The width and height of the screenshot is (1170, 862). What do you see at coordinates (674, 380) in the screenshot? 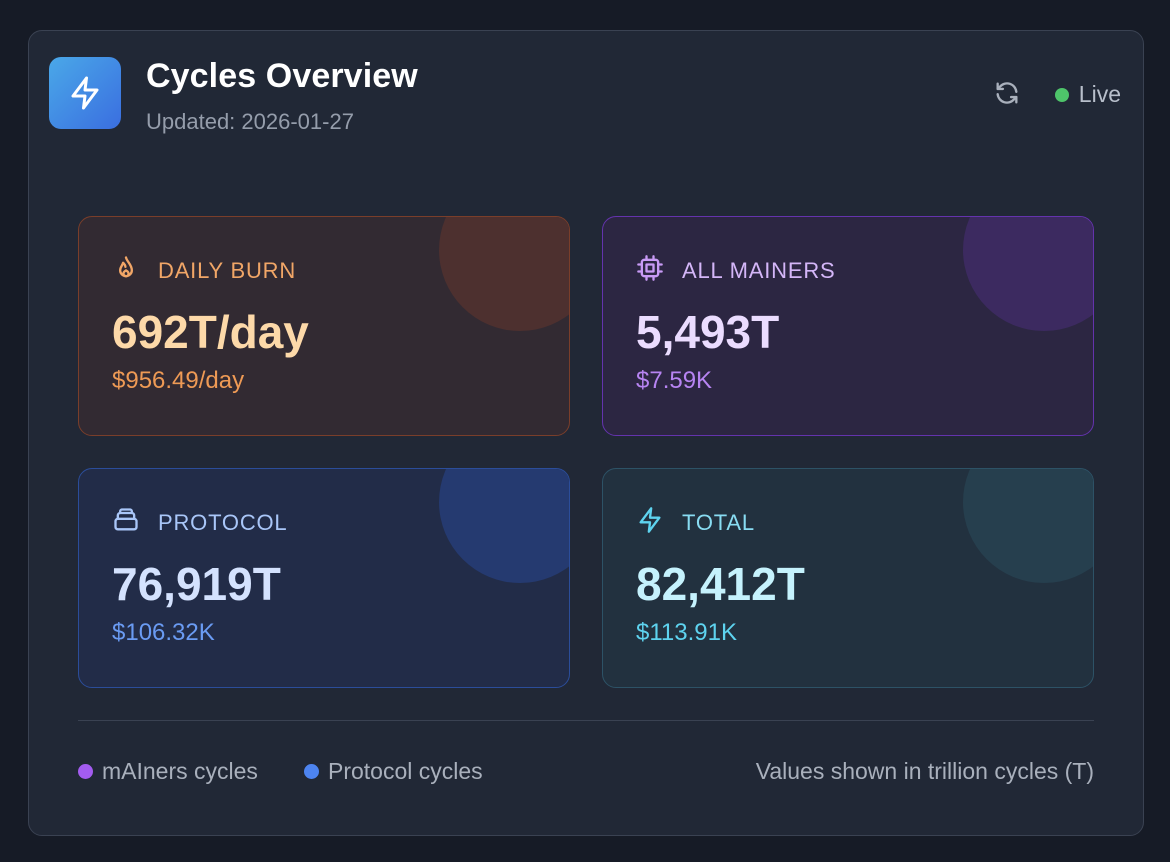
I see `all-mainers-usd: $7.59K` at bounding box center [674, 380].